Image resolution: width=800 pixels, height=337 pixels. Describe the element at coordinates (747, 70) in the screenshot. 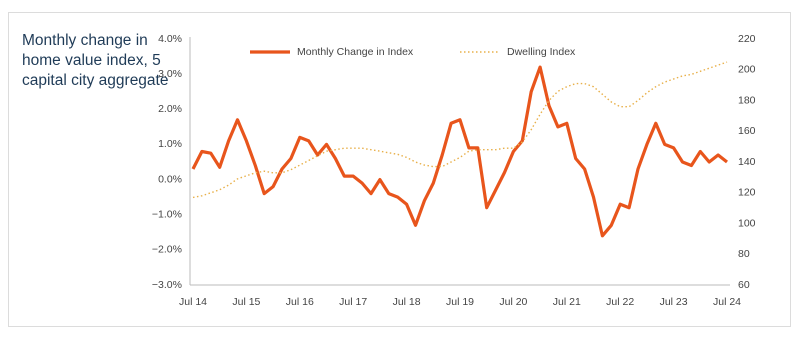

I see `y2-tick-label: 200` at that location.